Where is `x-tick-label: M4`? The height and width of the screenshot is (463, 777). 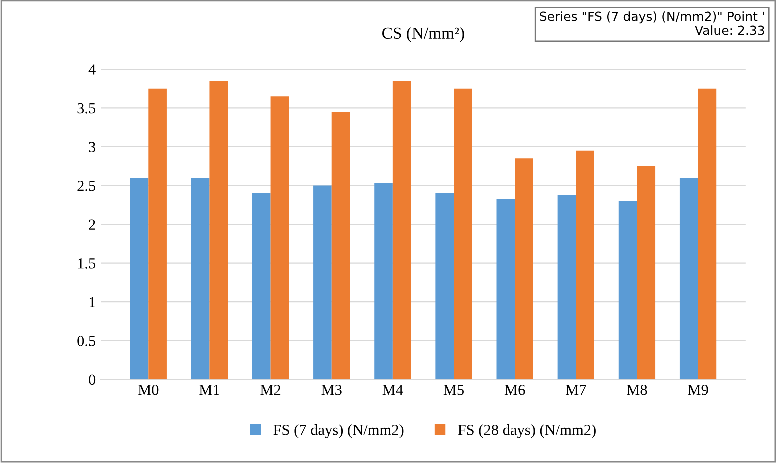 x-tick-label: M4 is located at coordinates (393, 390).